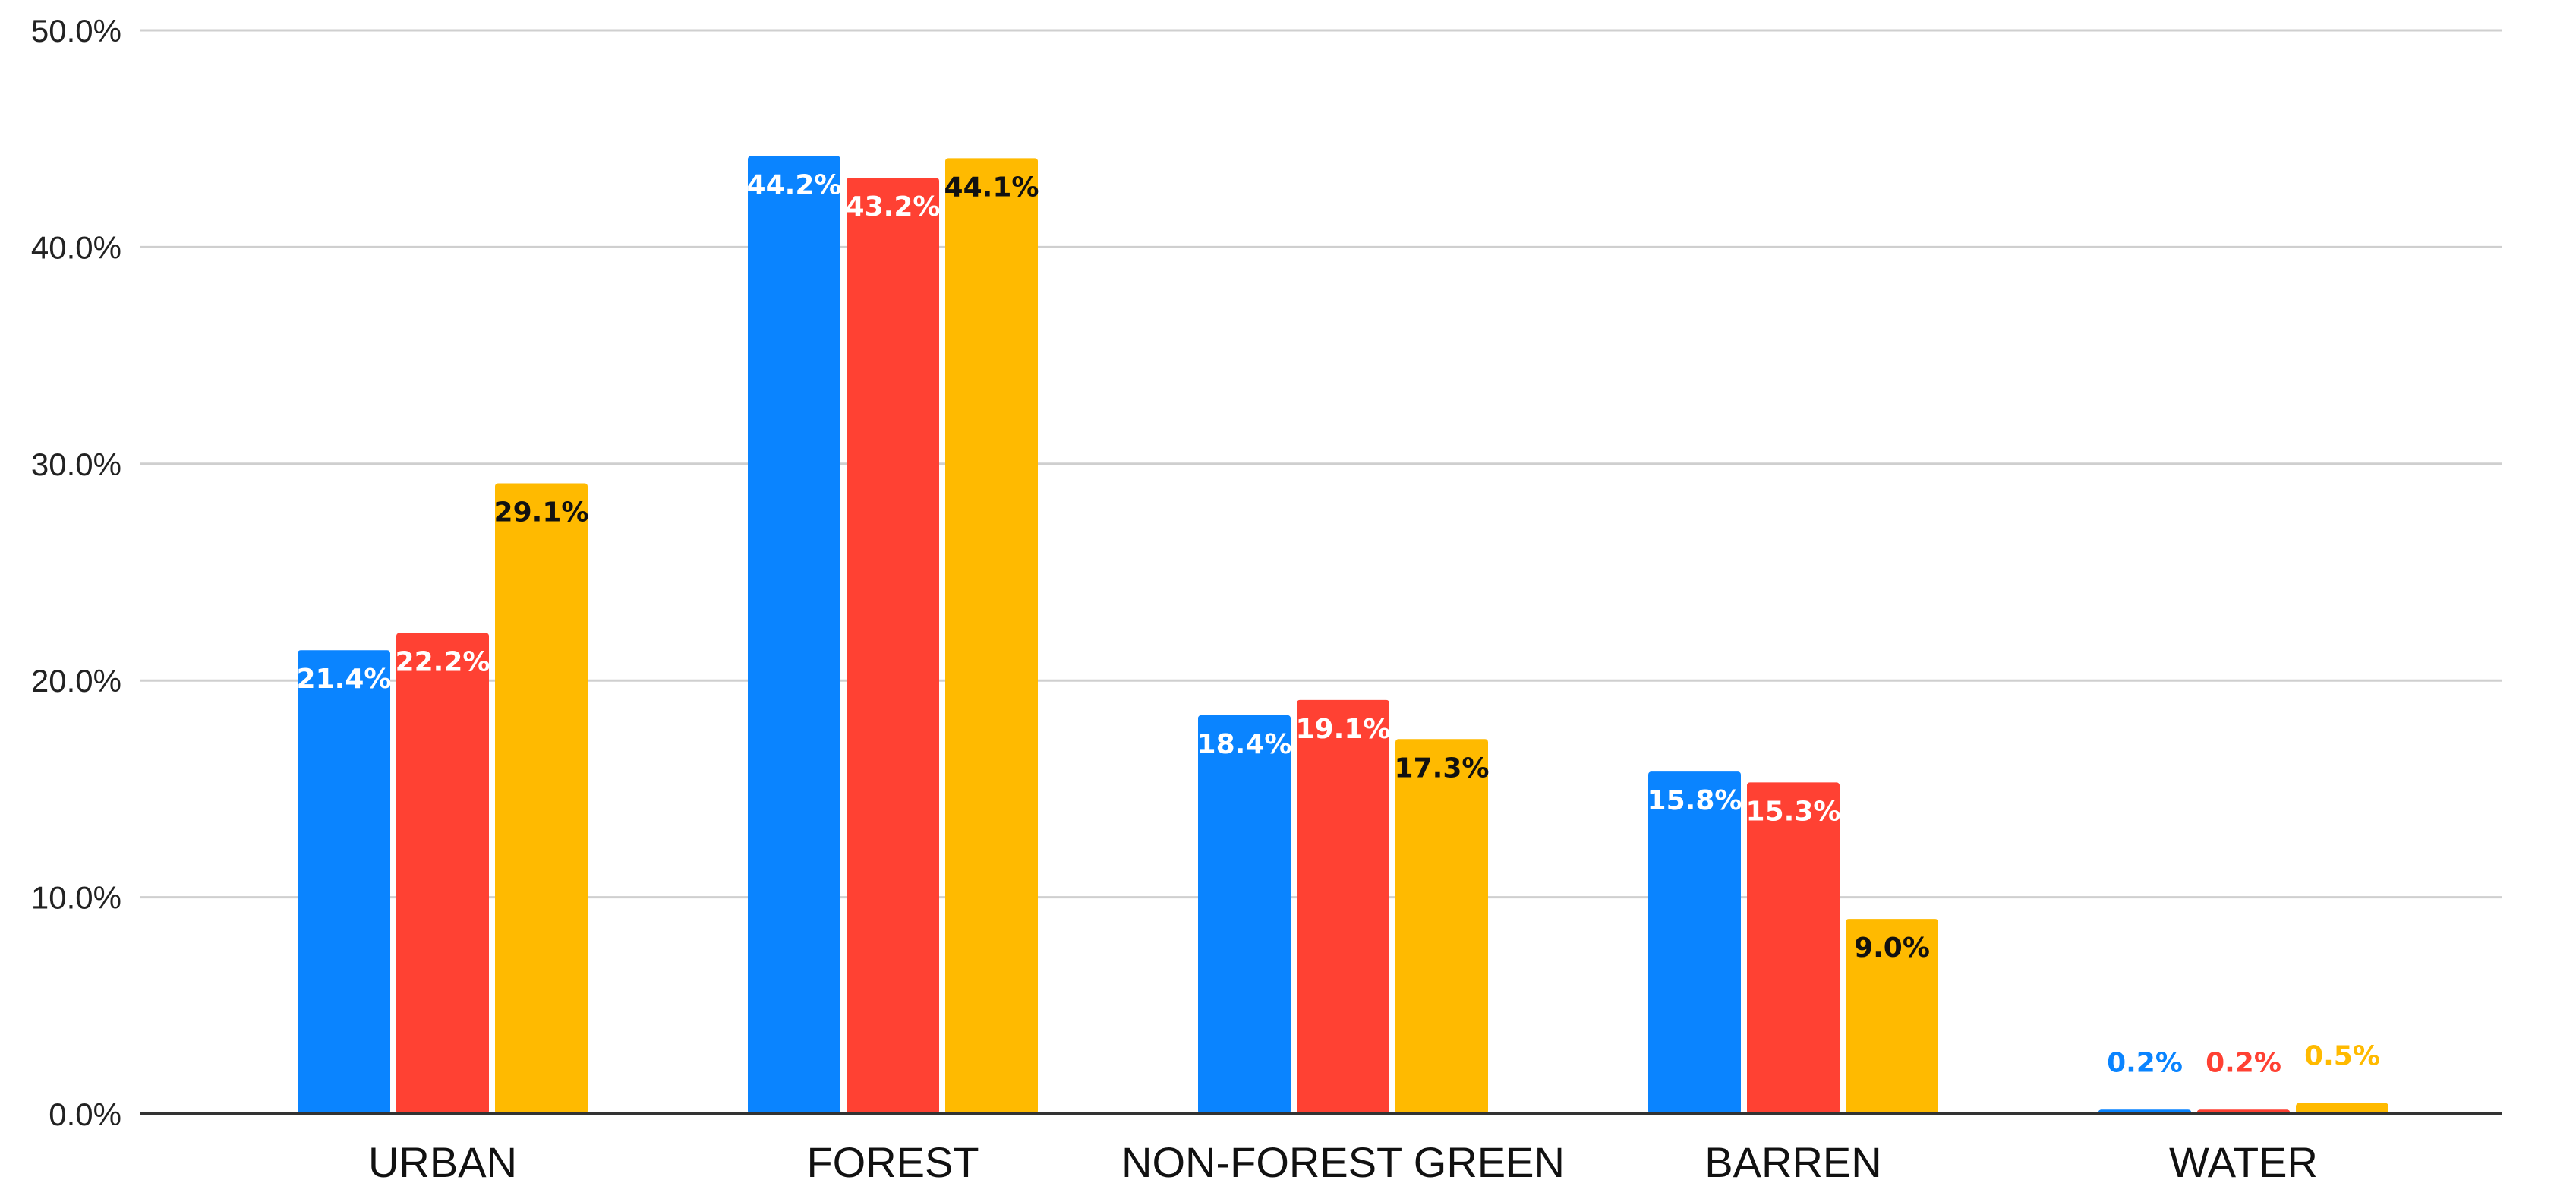 The height and width of the screenshot is (1199, 2576). What do you see at coordinates (76, 572) in the screenshot?
I see `y-axis-tick-labels: 0.0% 10.0% 20.0% 30.0% 40.0% 50.0%` at bounding box center [76, 572].